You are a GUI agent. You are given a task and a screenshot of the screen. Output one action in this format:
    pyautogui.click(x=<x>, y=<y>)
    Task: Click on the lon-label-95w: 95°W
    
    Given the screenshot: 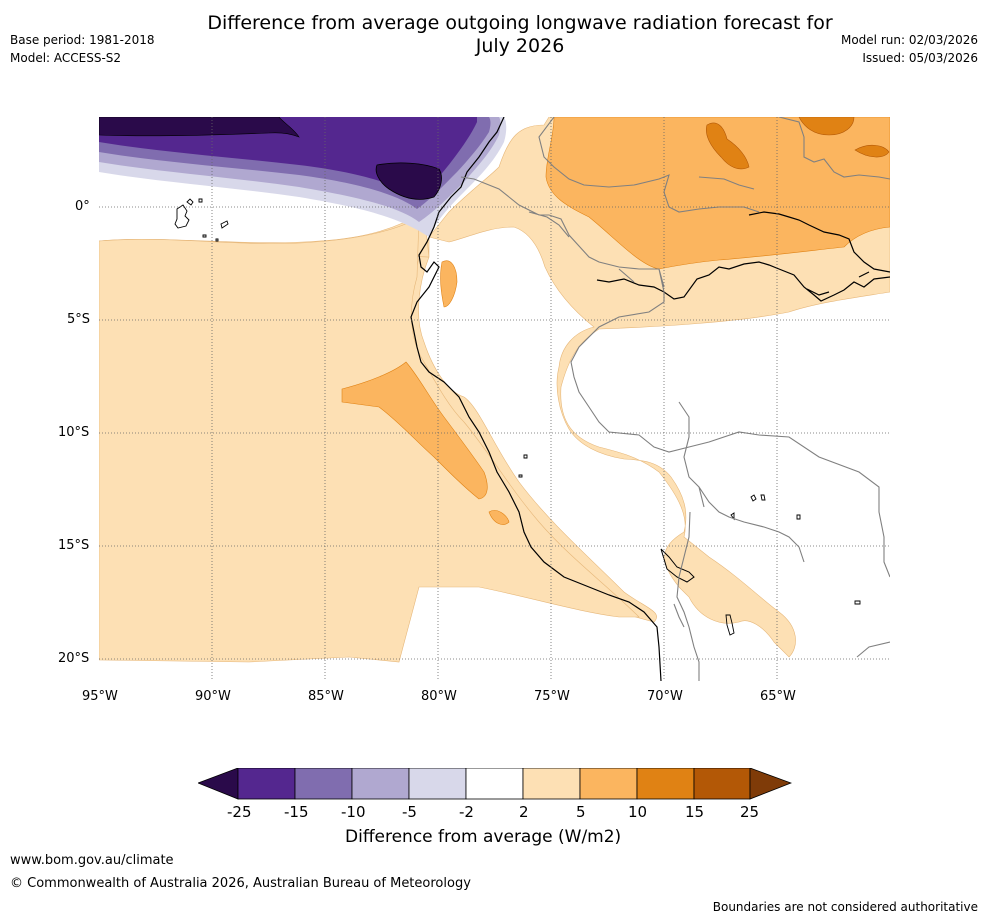 What is the action you would take?
    pyautogui.click(x=100, y=696)
    